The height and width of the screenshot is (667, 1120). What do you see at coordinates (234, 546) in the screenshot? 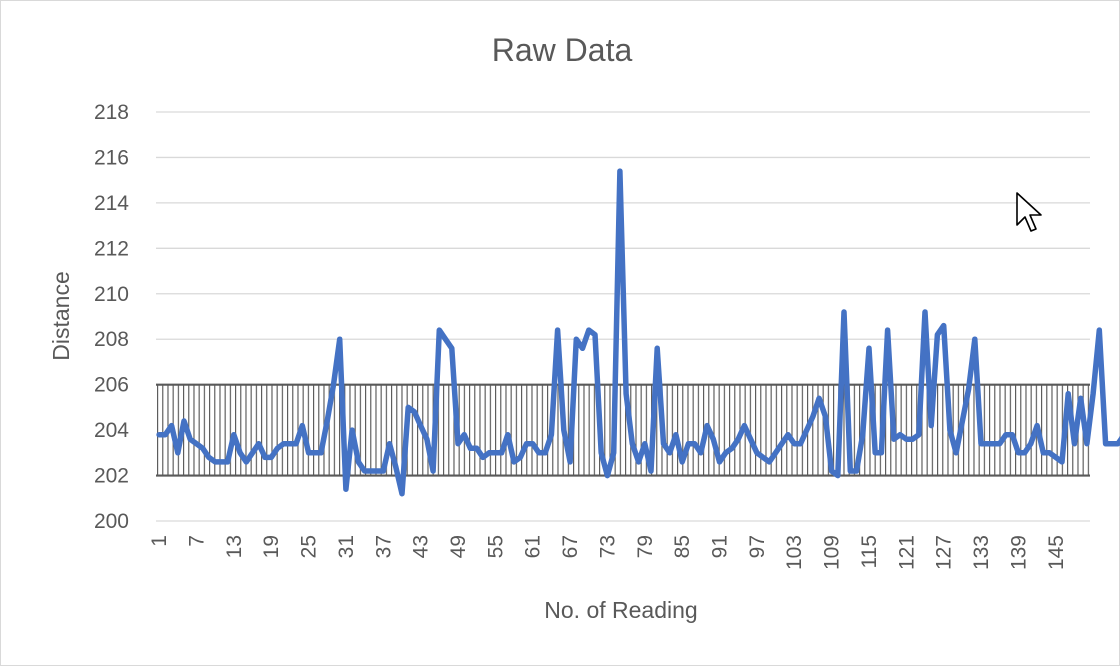
I see `x-tick-label: 13` at bounding box center [234, 546].